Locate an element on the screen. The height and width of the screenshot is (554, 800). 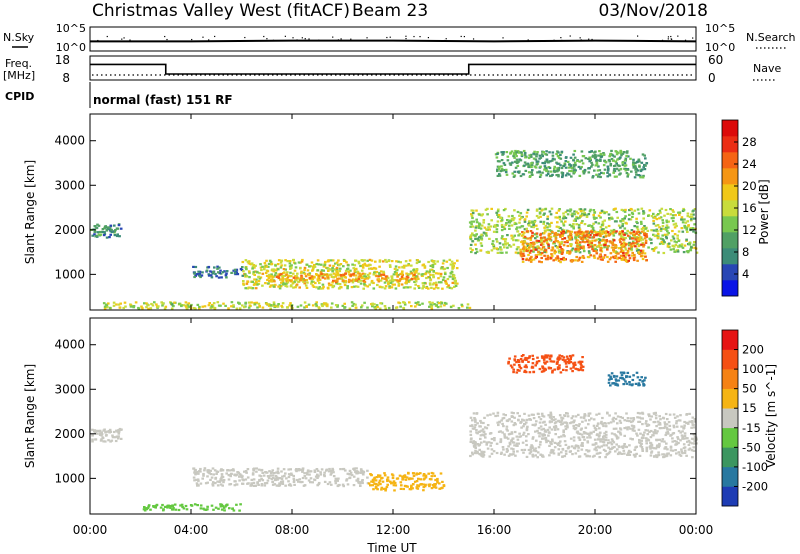
y-tick-label: 2000 is located at coordinates (69, 230).